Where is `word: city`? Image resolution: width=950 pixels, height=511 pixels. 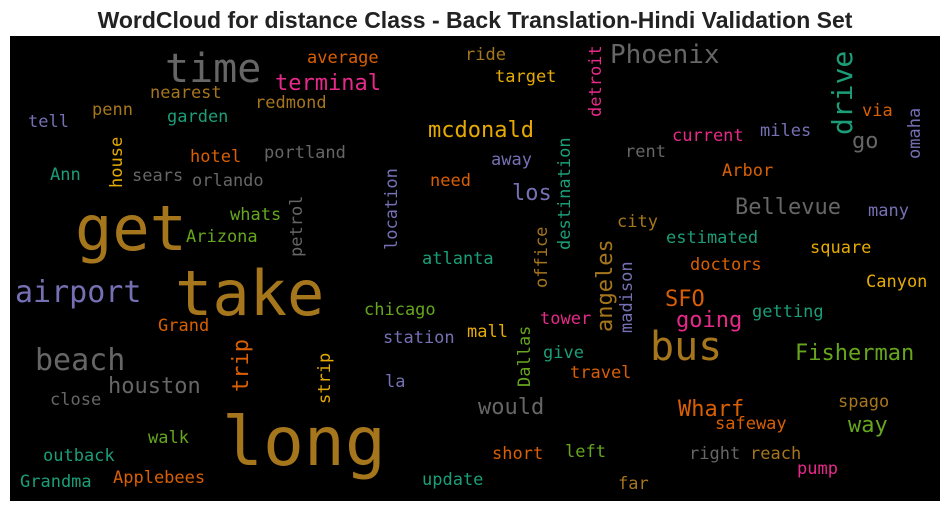
word: city is located at coordinates (637, 222).